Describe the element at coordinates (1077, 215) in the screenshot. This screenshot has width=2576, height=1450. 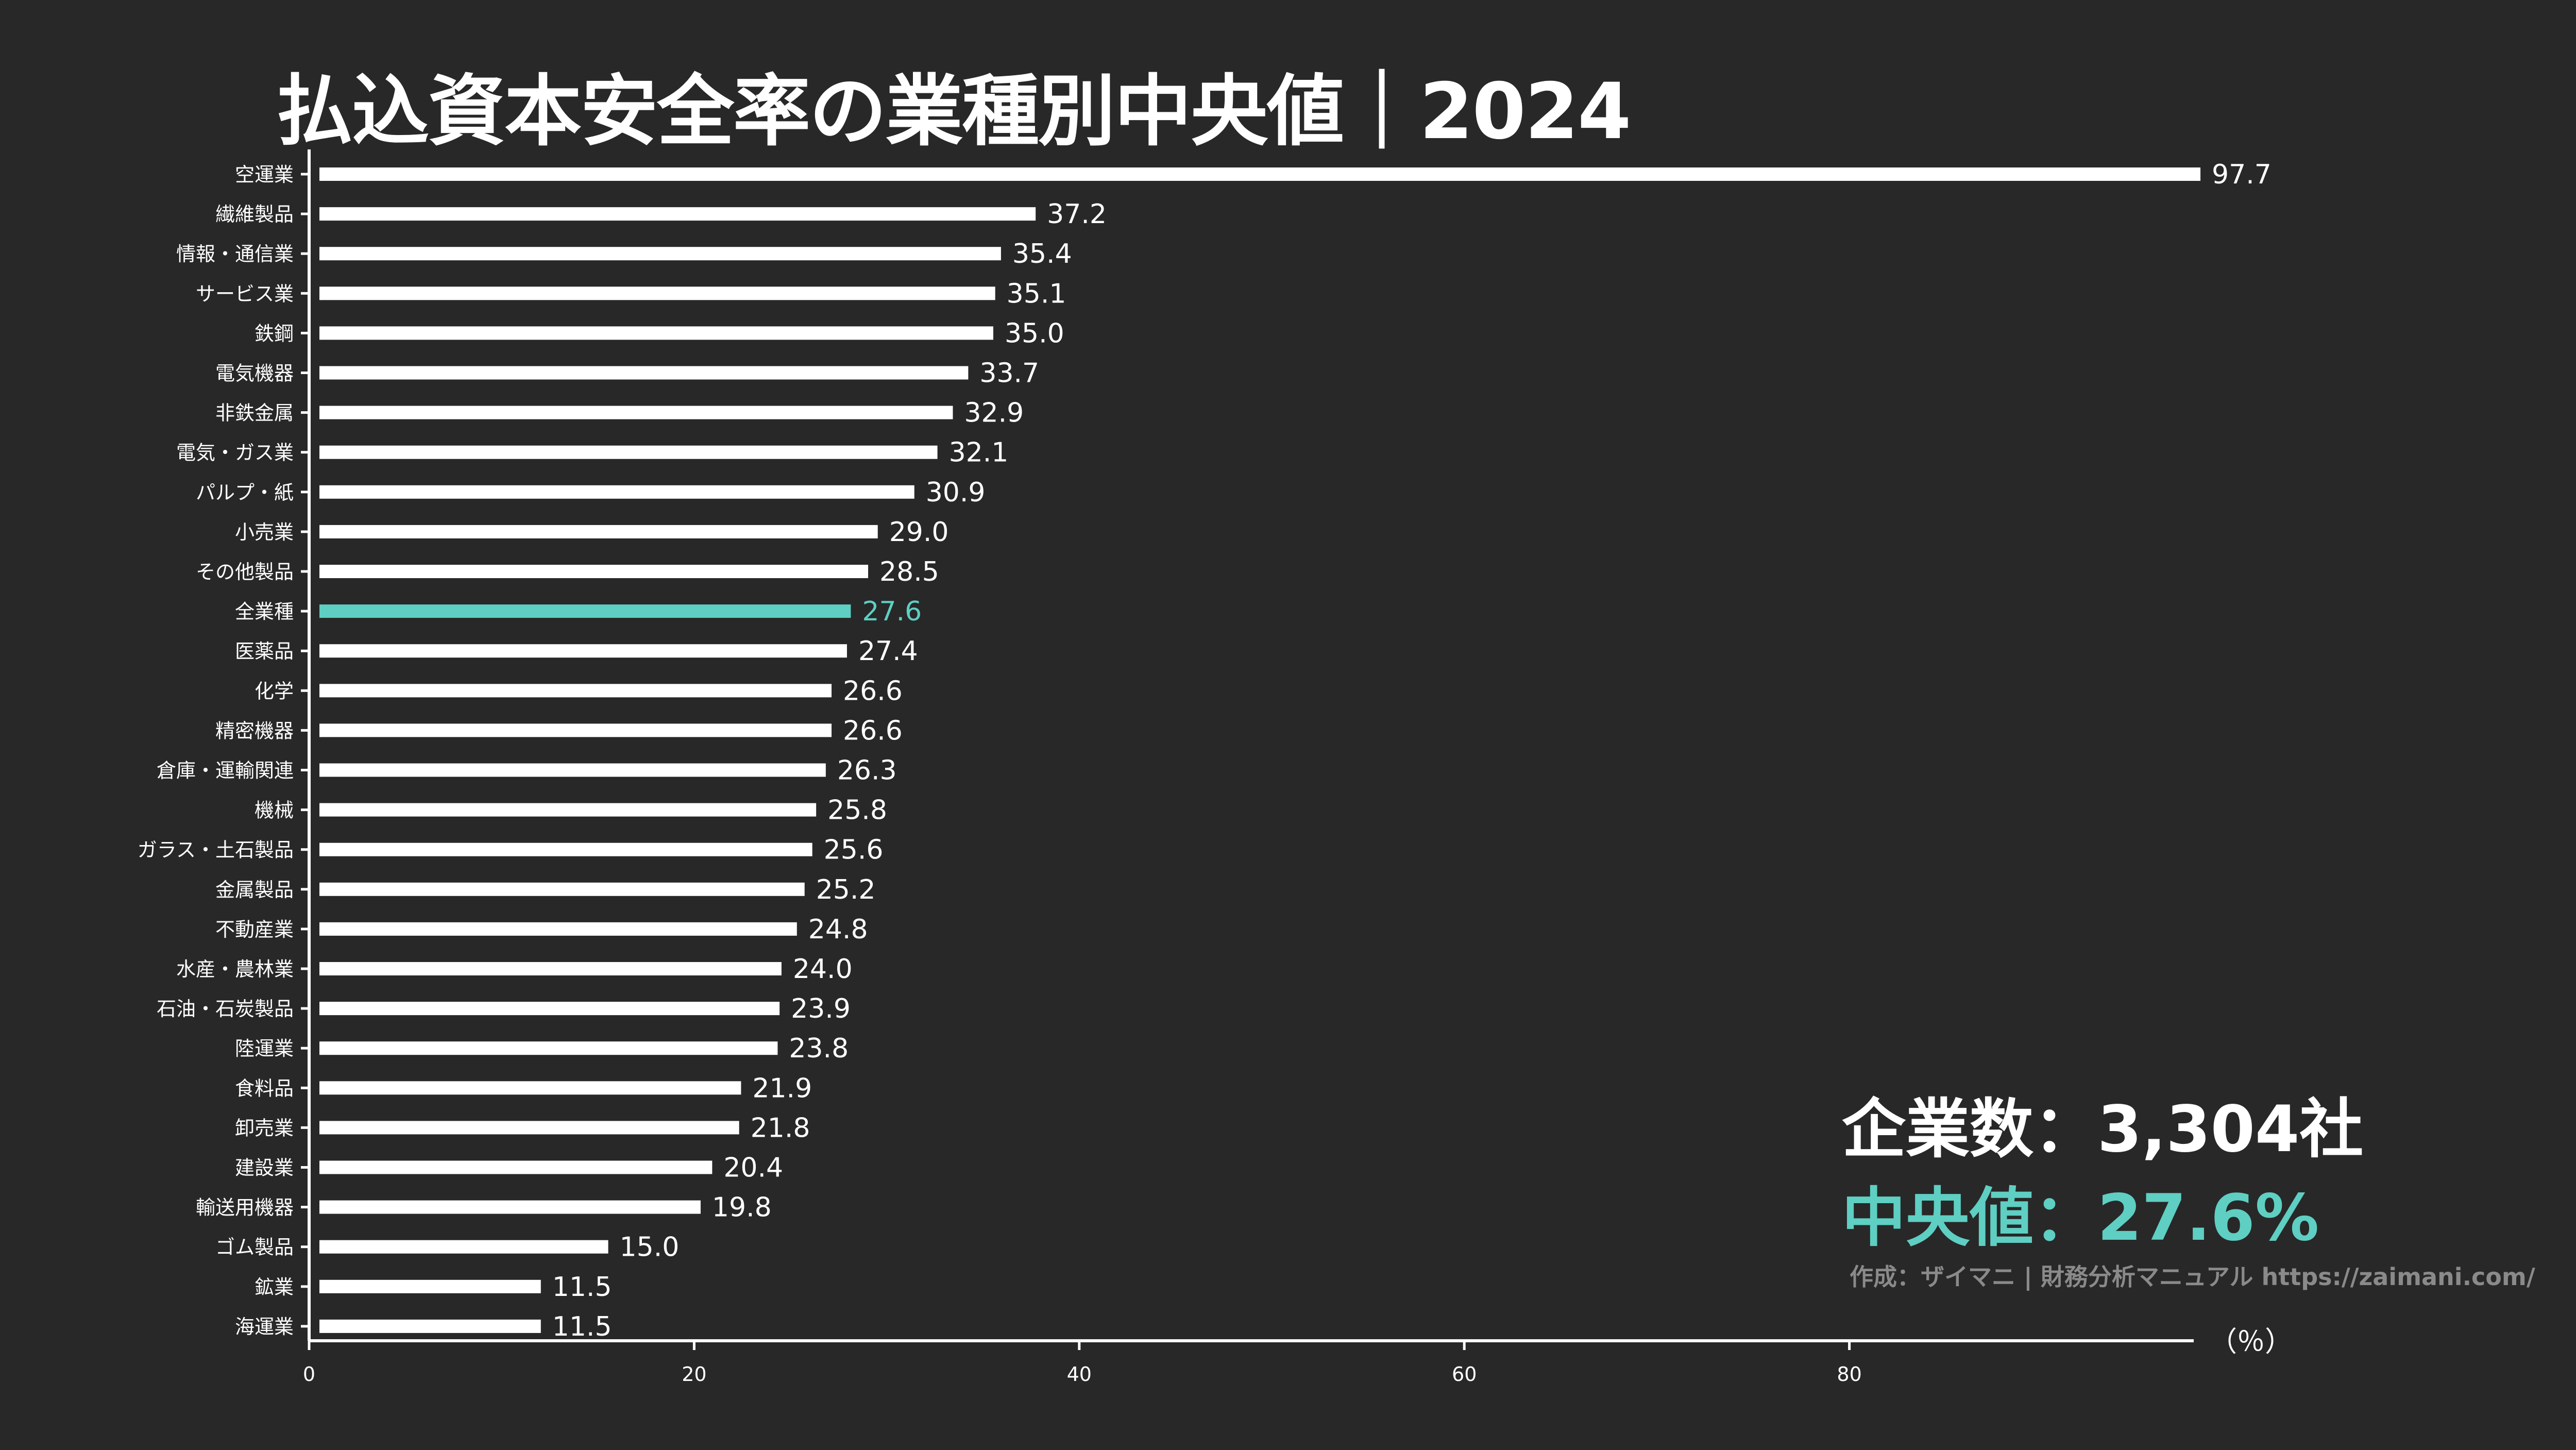
I see `value-label: 37.2` at that location.